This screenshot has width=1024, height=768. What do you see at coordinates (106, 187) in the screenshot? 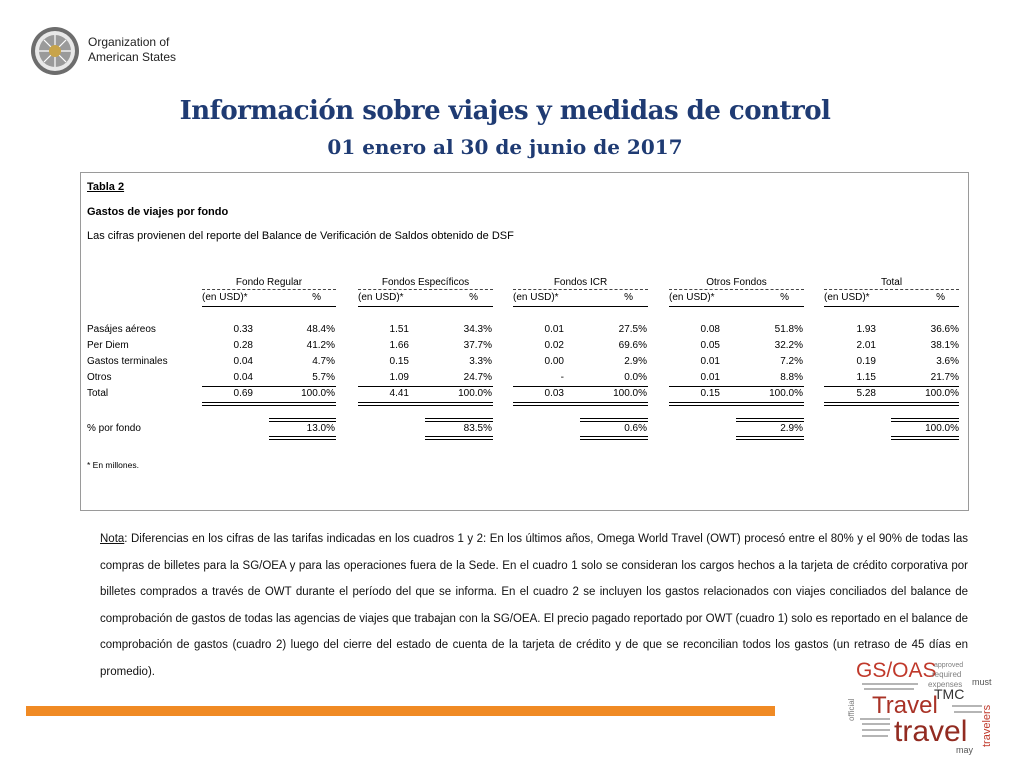
I see `table-label: Tabla 2` at bounding box center [106, 187].